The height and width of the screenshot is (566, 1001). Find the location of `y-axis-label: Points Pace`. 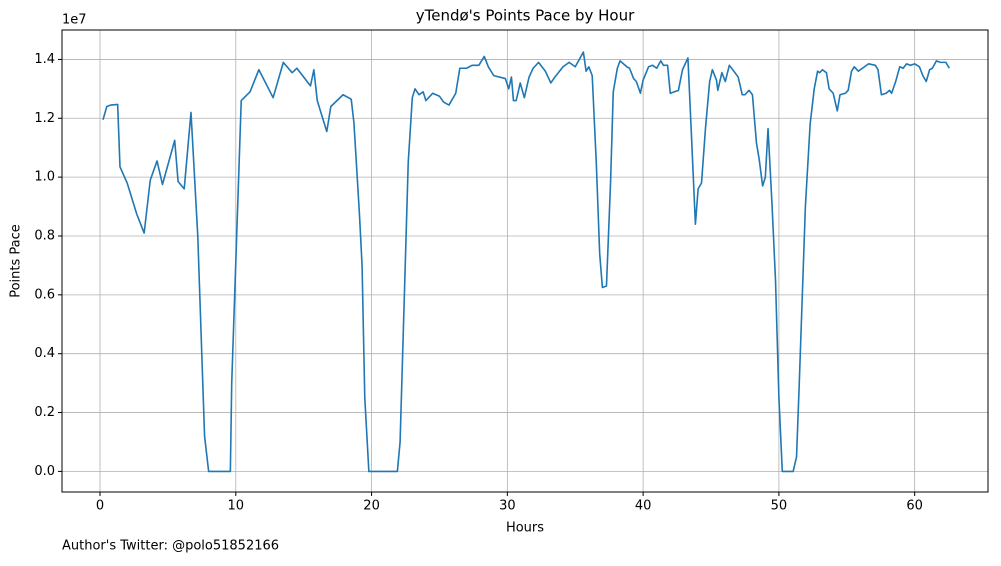

y-axis-label: Points Pace is located at coordinates (16, 261).